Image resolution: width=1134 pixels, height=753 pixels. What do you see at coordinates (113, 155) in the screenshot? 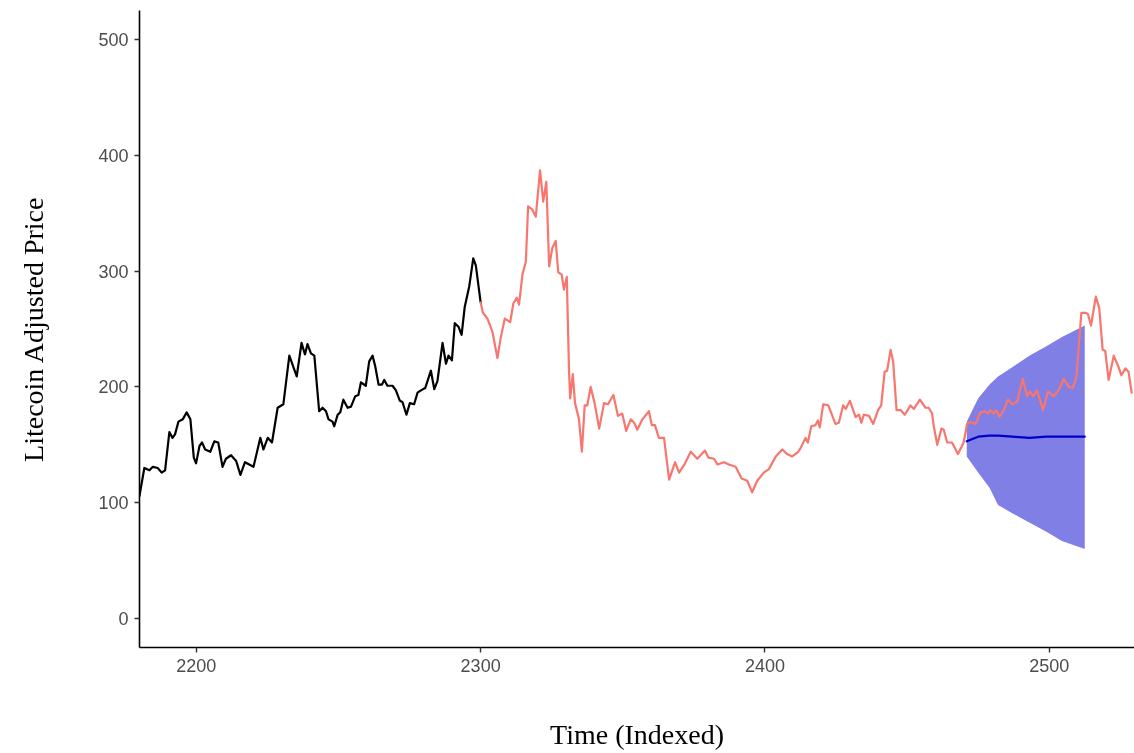
I see `y-tick-label: 400` at bounding box center [113, 155].